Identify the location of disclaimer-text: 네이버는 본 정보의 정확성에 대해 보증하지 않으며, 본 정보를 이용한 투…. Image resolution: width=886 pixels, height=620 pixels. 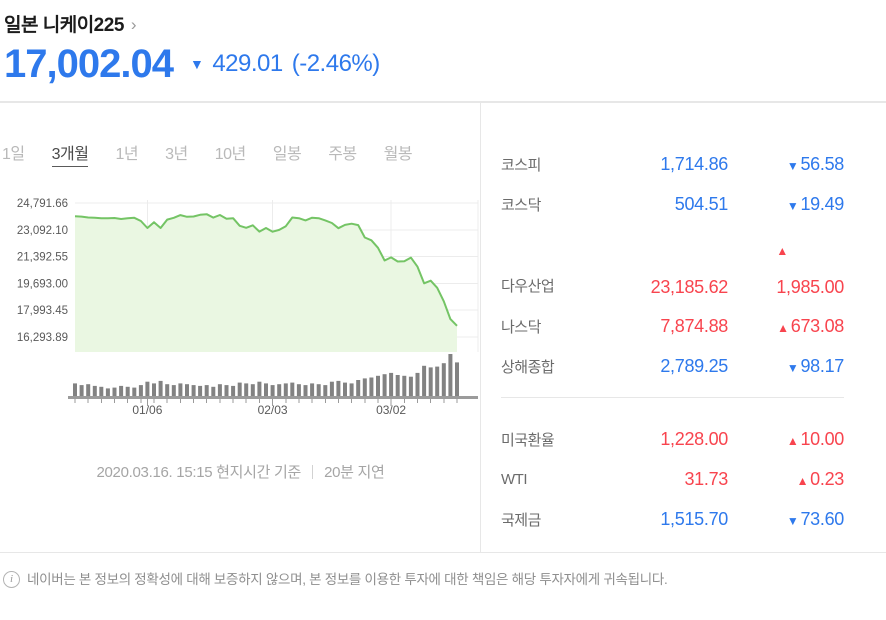
(347, 579).